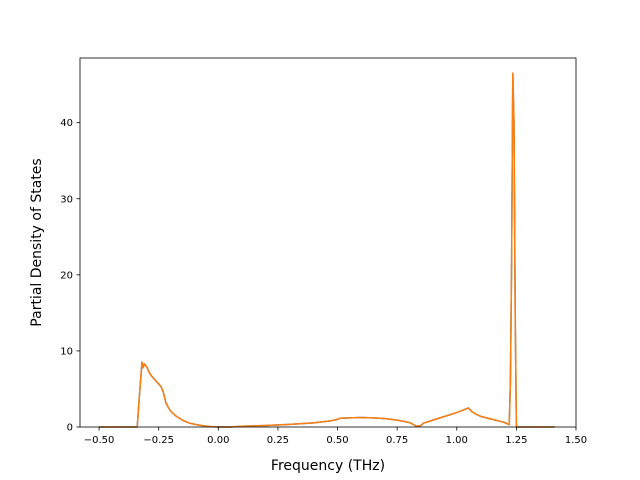 The image size is (640, 480). I want to click on x-tick-label: 0.50, so click(337, 440).